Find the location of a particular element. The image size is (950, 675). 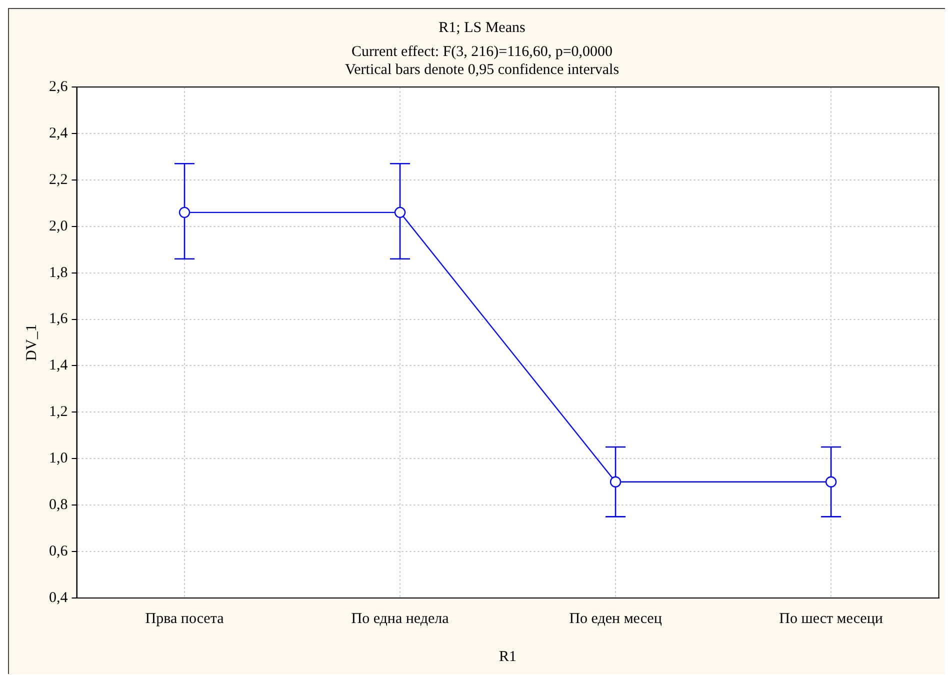

x-tick-label: По шест месеци is located at coordinates (831, 618).